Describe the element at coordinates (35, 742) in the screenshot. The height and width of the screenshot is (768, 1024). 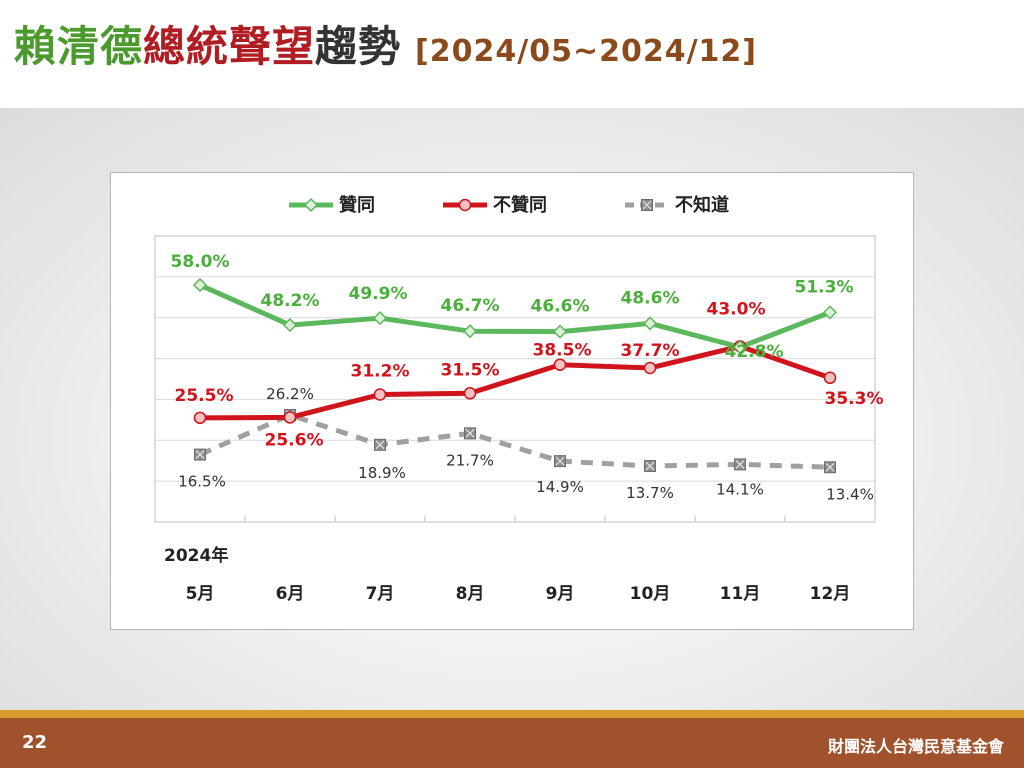
I see `page-number: 22` at that location.